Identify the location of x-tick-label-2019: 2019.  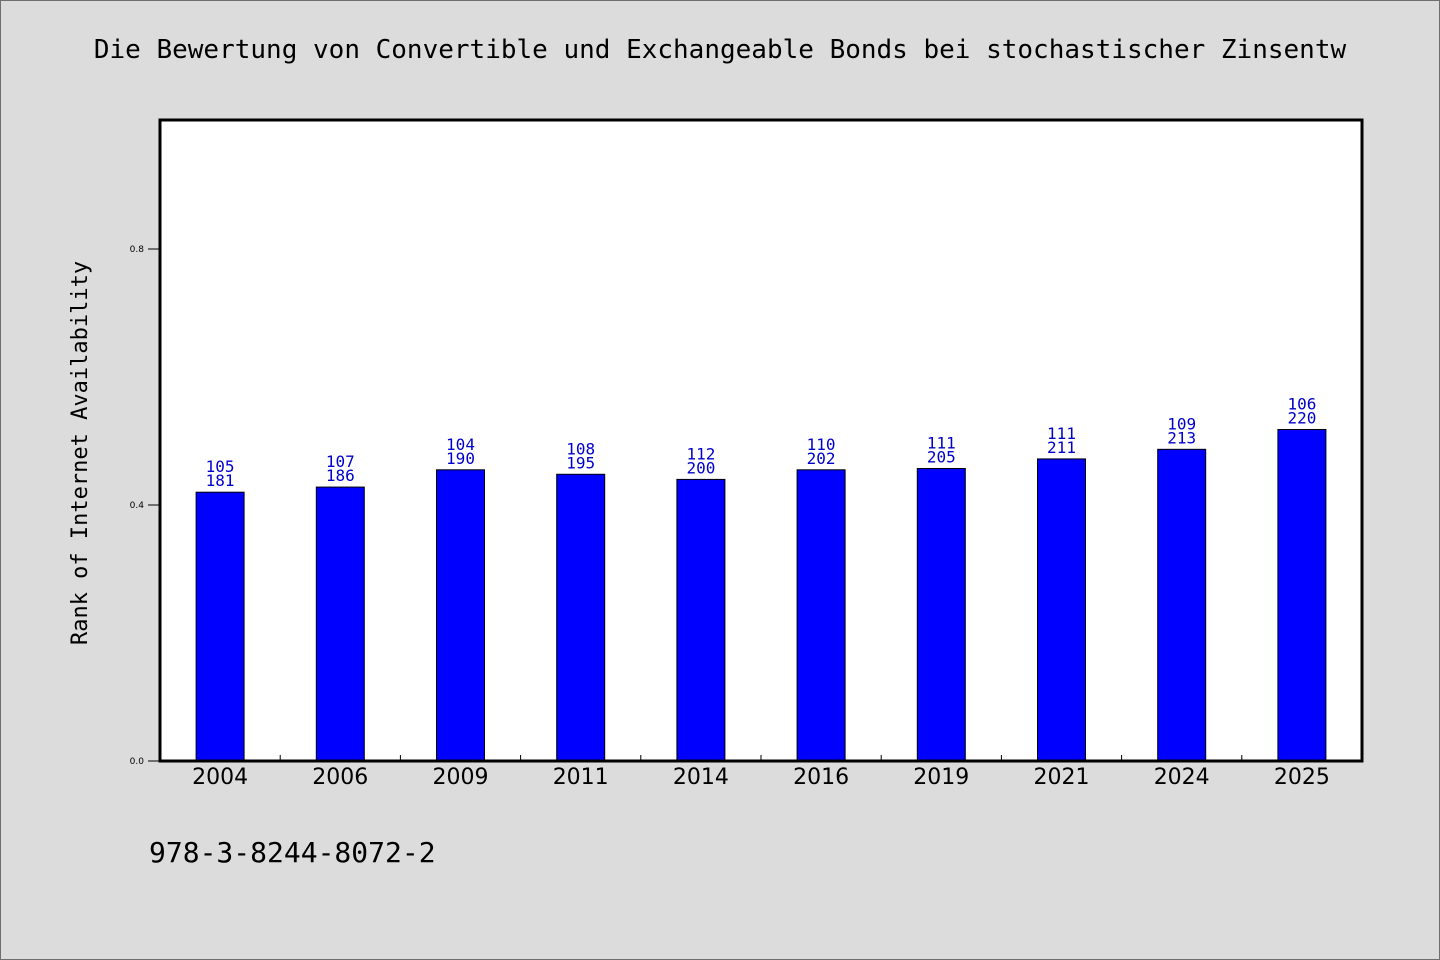
(941, 777).